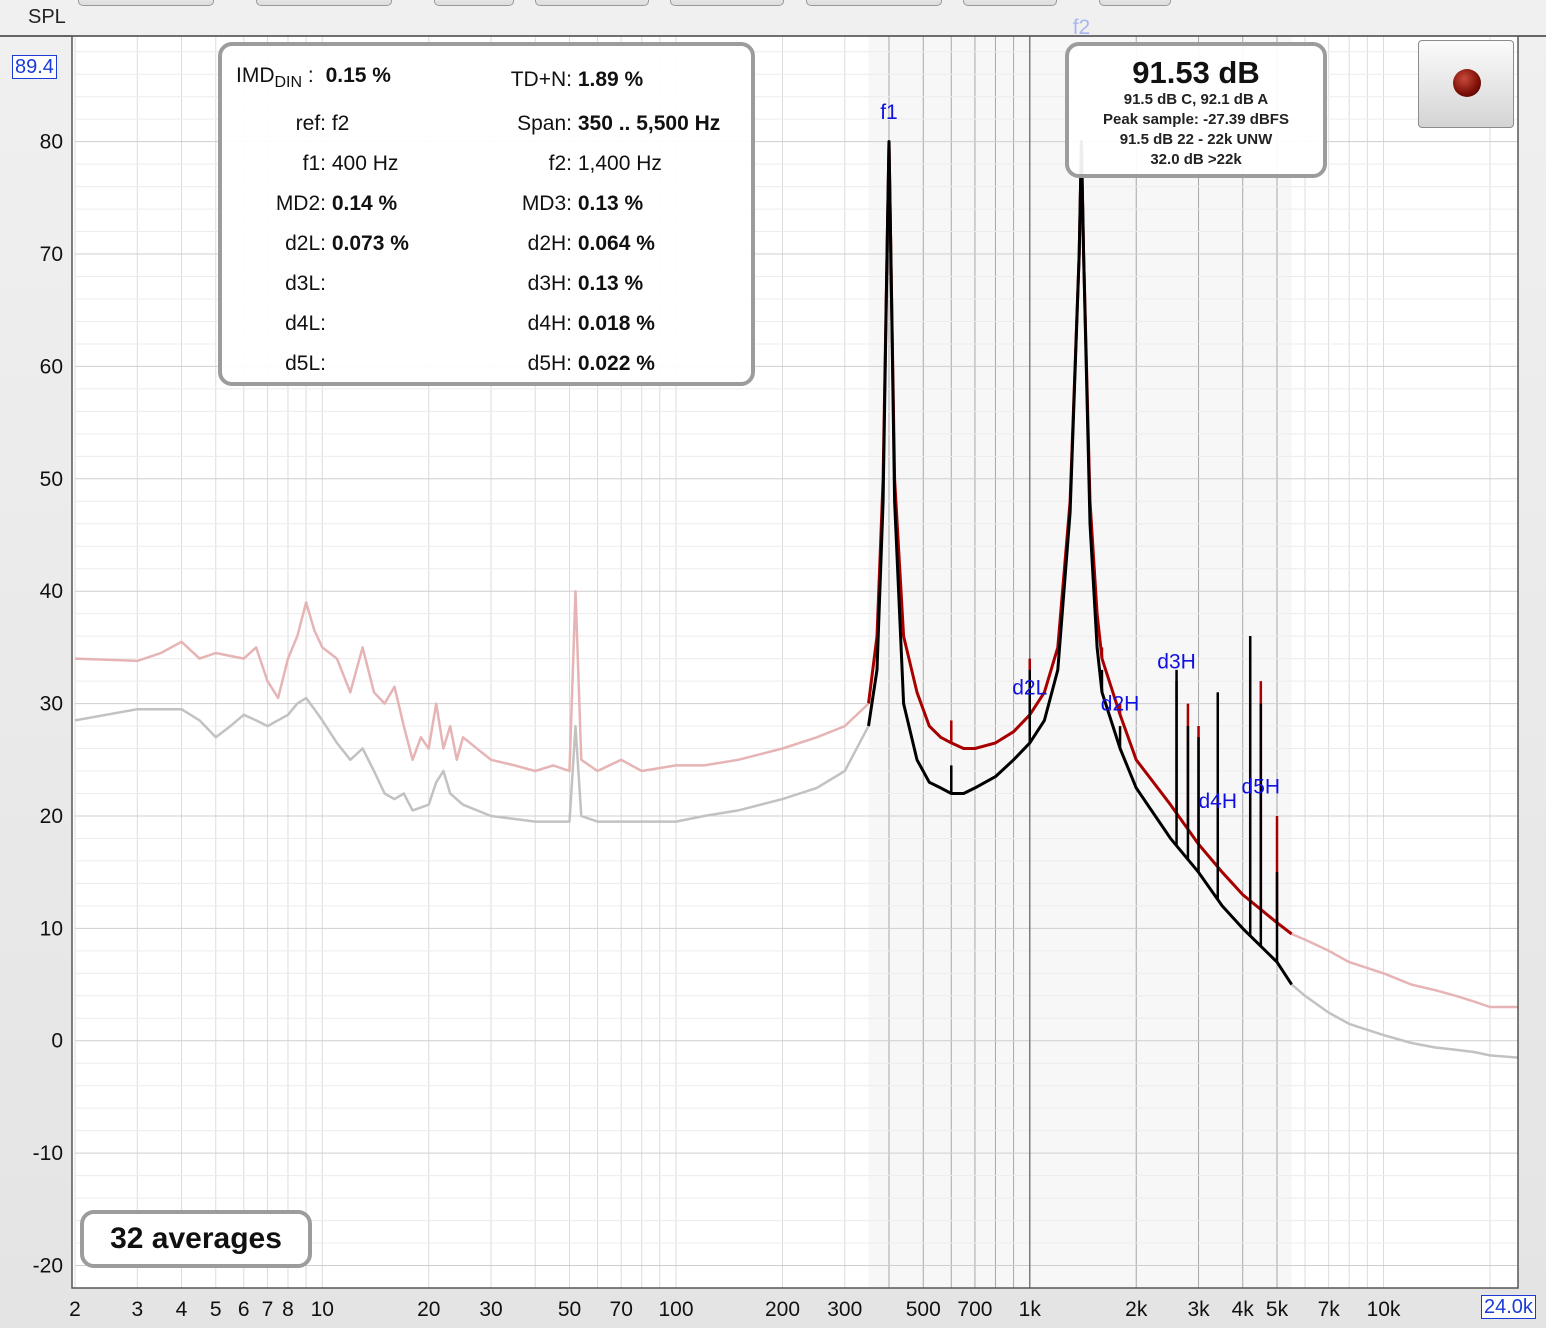 This screenshot has width=1546, height=1328. I want to click on top-value-box: 89.4, so click(34, 67).